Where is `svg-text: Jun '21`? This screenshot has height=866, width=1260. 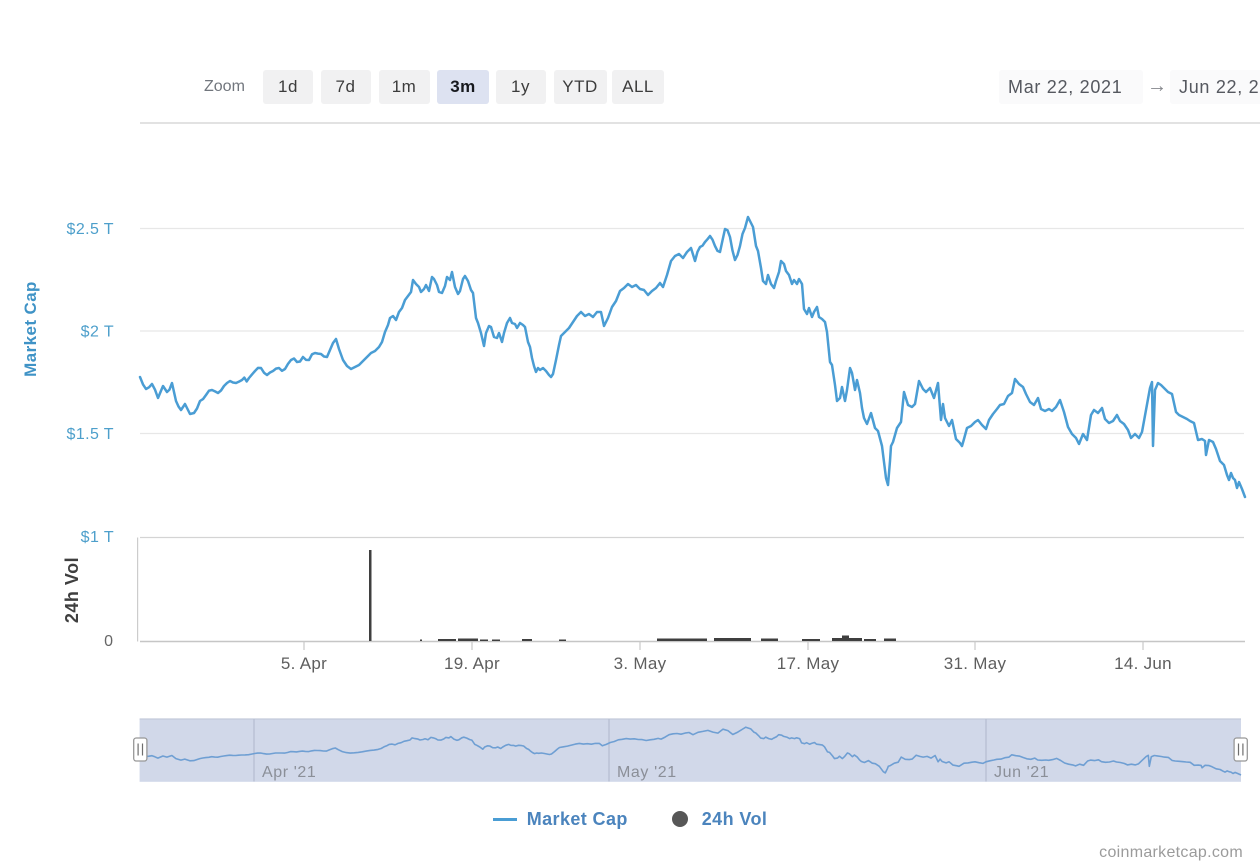
svg-text: Jun '21 is located at coordinates (1021, 772).